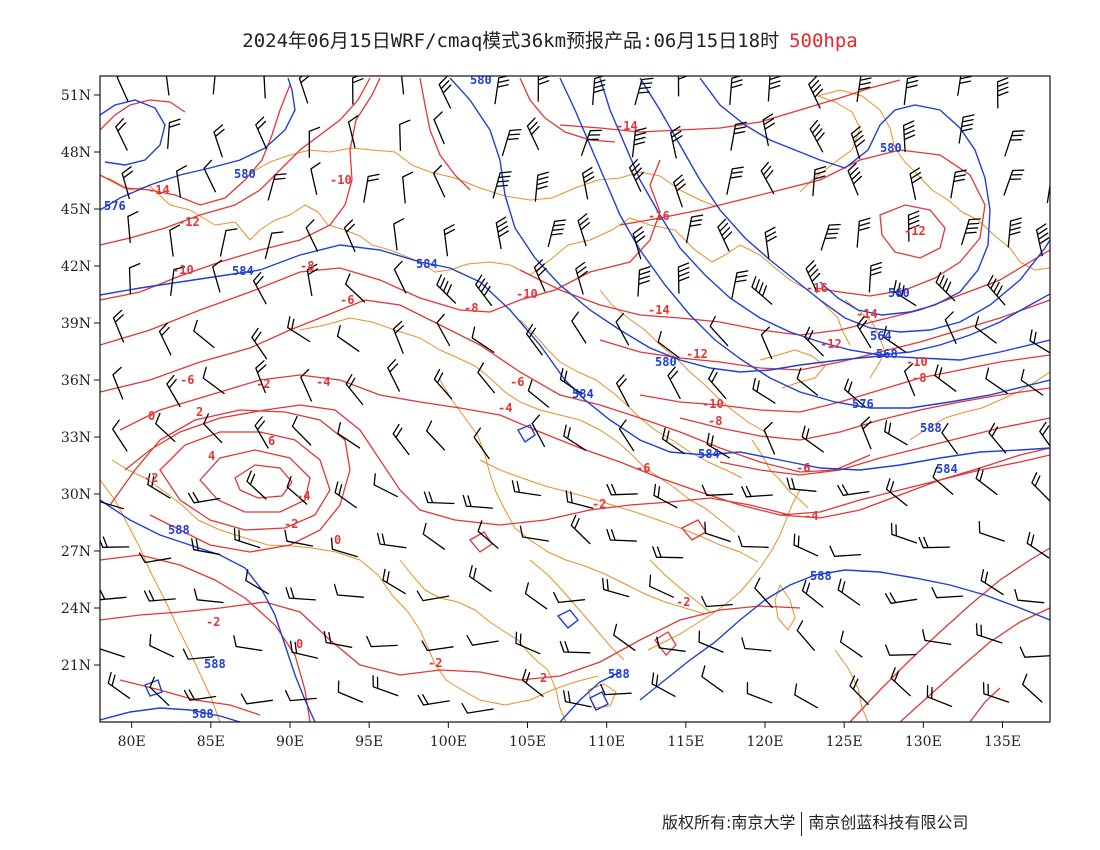  I want to click on temp-label: -10, so click(183, 270).